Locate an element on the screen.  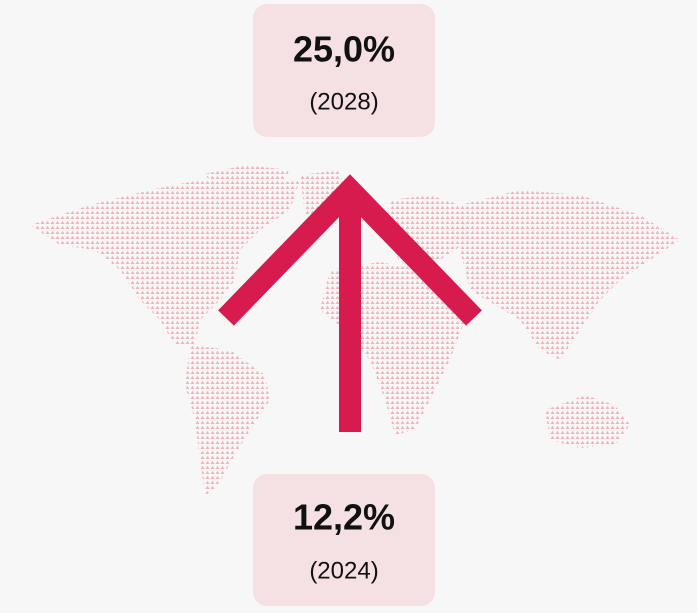
bottom-box is located at coordinates (344, 540).